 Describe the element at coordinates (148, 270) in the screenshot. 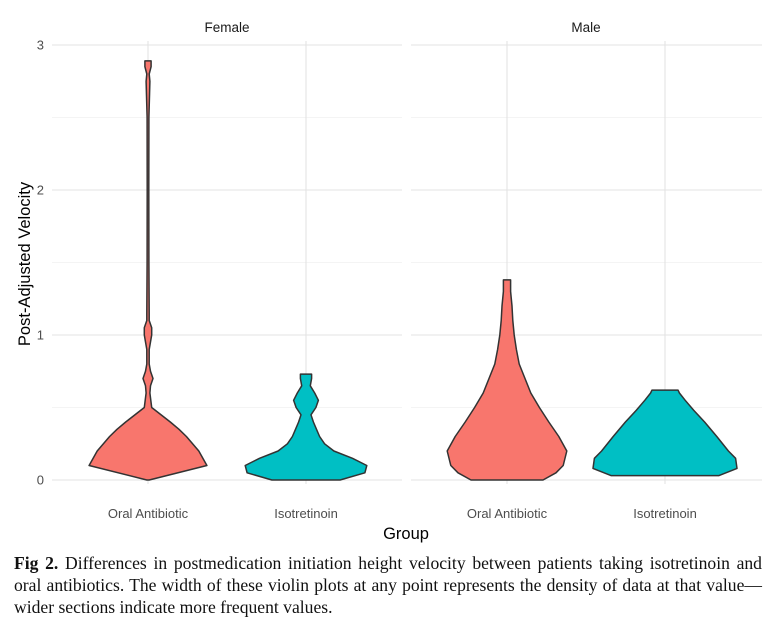

I see `violin-female-oral-antibiotic` at that location.